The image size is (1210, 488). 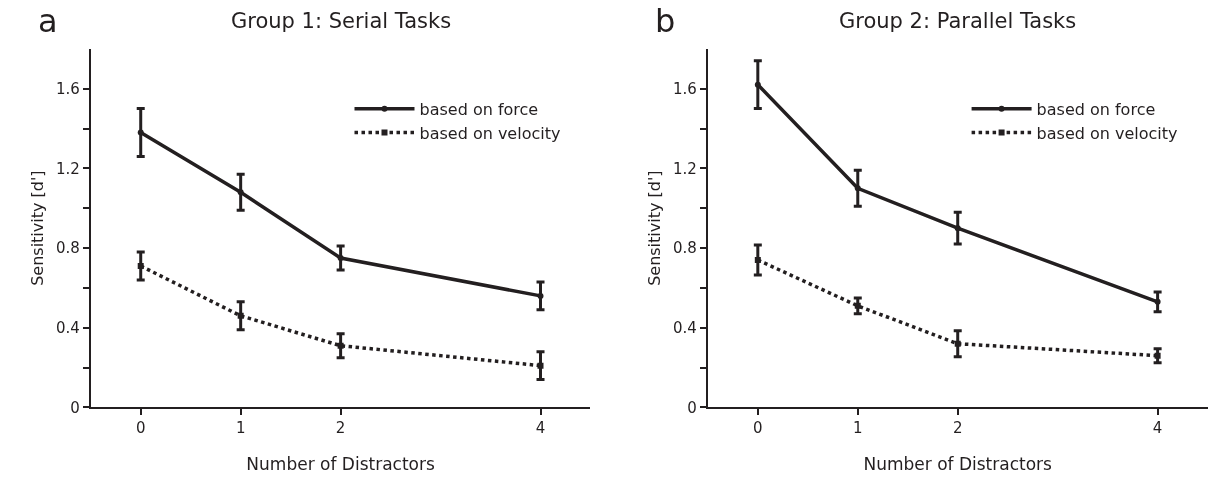 I want to click on text: a, so click(x=48, y=21).